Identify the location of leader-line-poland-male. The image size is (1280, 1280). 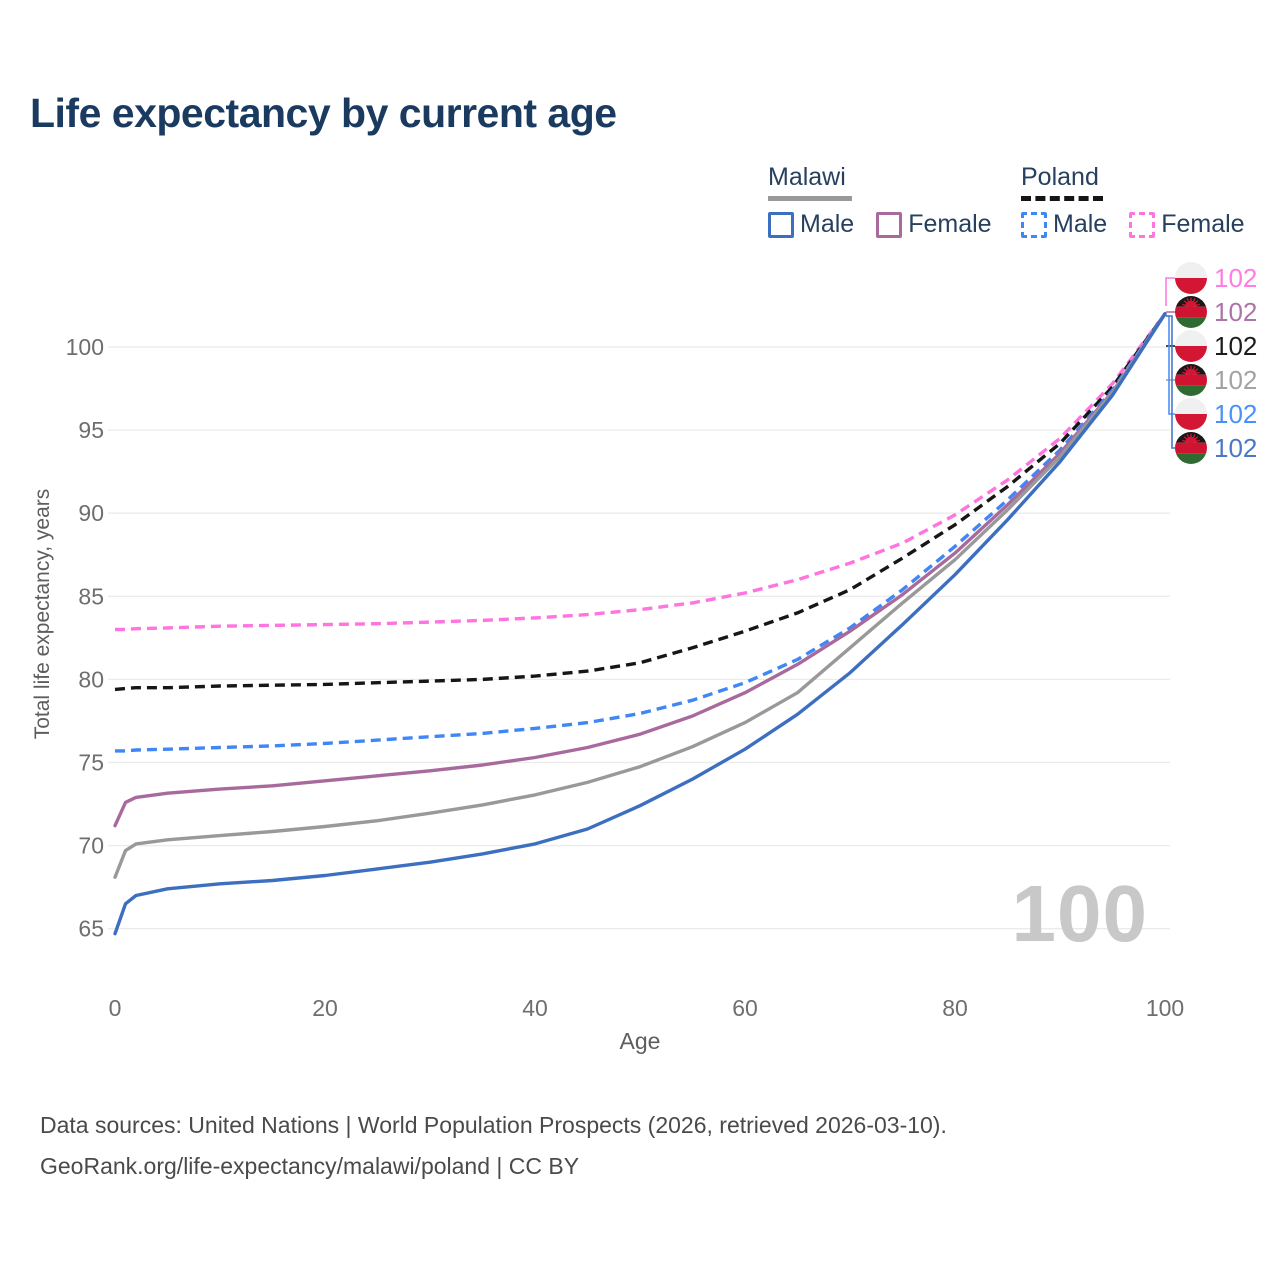
(1170, 365).